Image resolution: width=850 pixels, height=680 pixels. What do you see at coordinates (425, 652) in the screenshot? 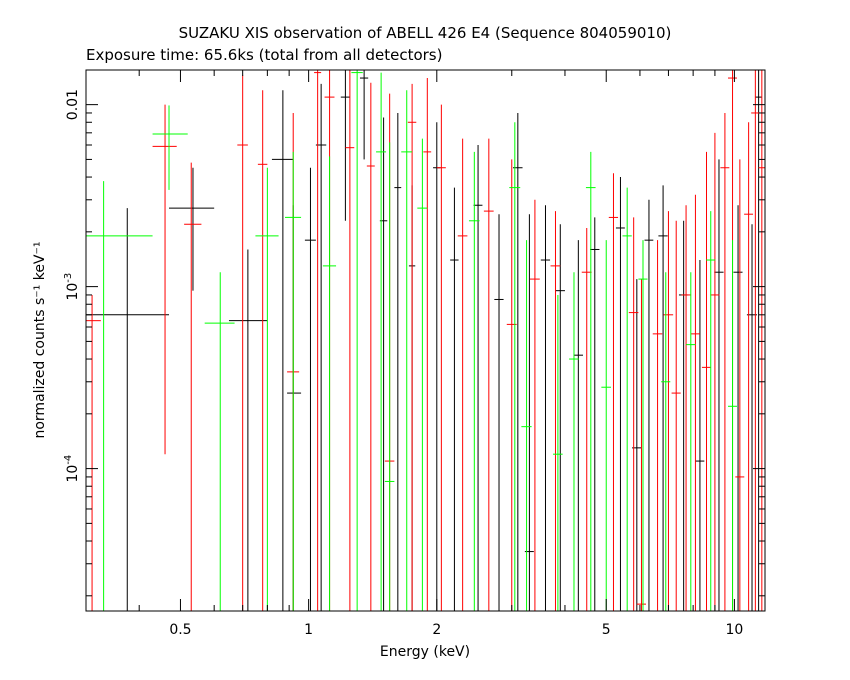
I see `x-axis-label: Energy (keV)` at bounding box center [425, 652].